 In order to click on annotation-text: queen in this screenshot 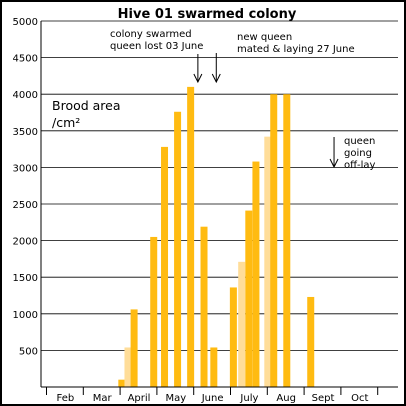, I will do `click(359, 141)`.